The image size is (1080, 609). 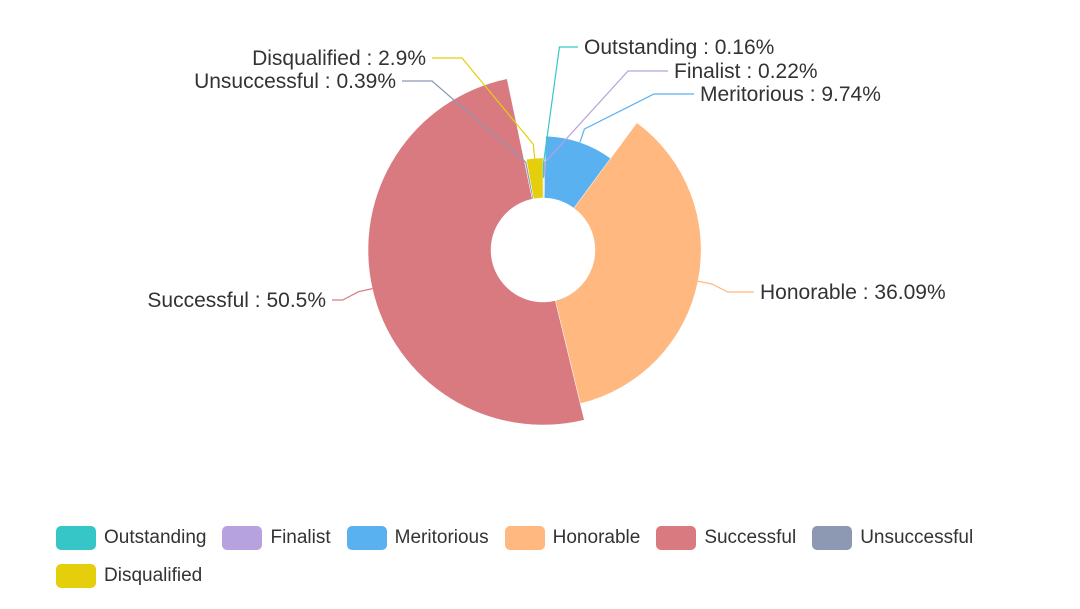 What do you see at coordinates (679, 47) in the screenshot?
I see `slice-label-outstanding: Outstanding : 0.16%` at bounding box center [679, 47].